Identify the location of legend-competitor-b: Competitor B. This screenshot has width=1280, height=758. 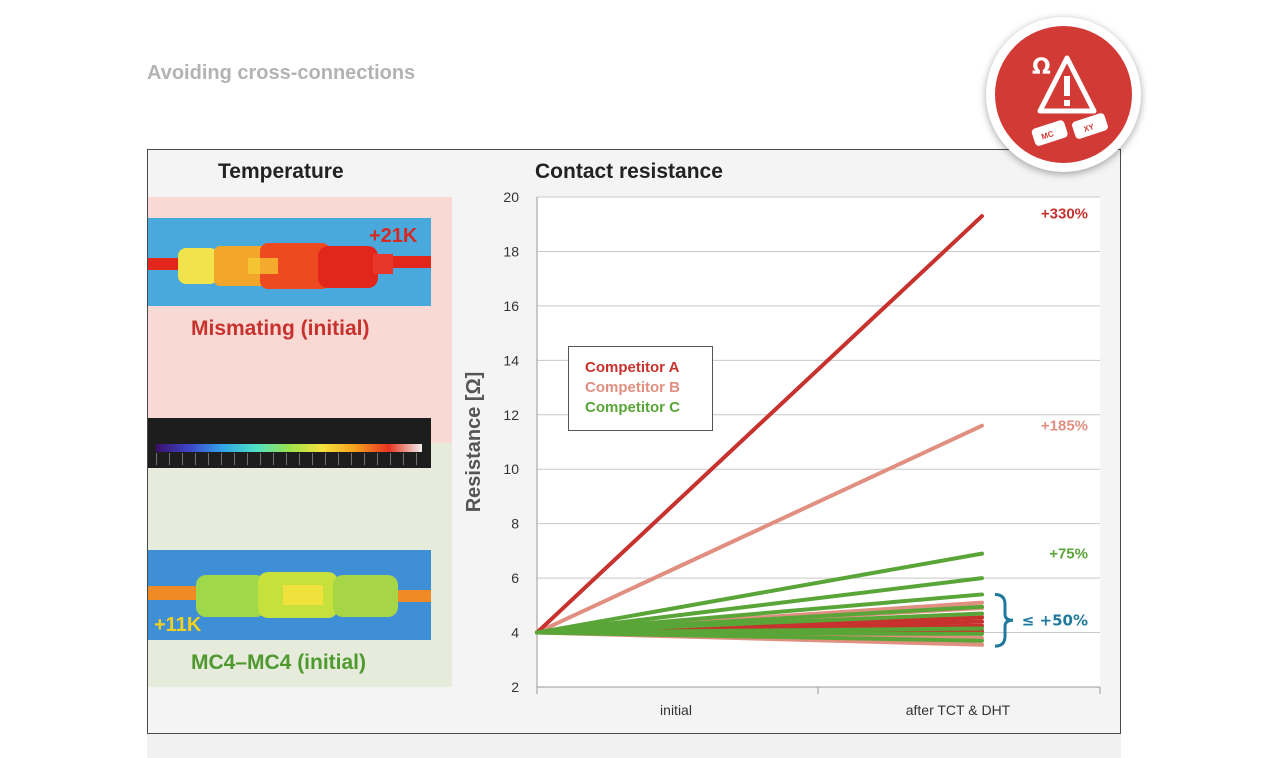
(632, 387).